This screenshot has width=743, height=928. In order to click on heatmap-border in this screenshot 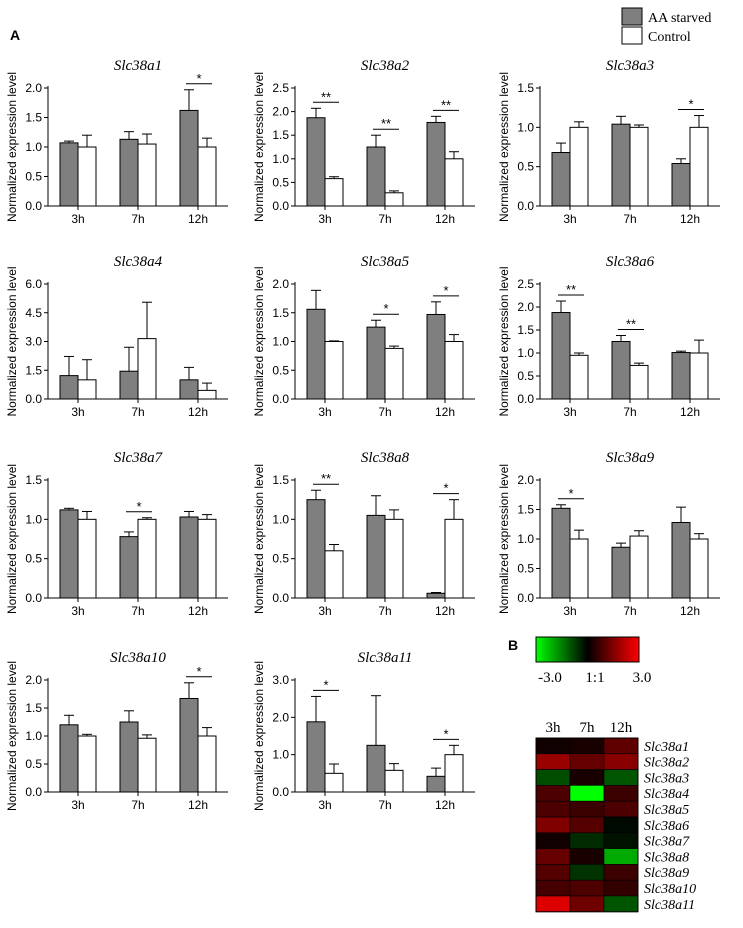, I will do `click(587, 825)`.